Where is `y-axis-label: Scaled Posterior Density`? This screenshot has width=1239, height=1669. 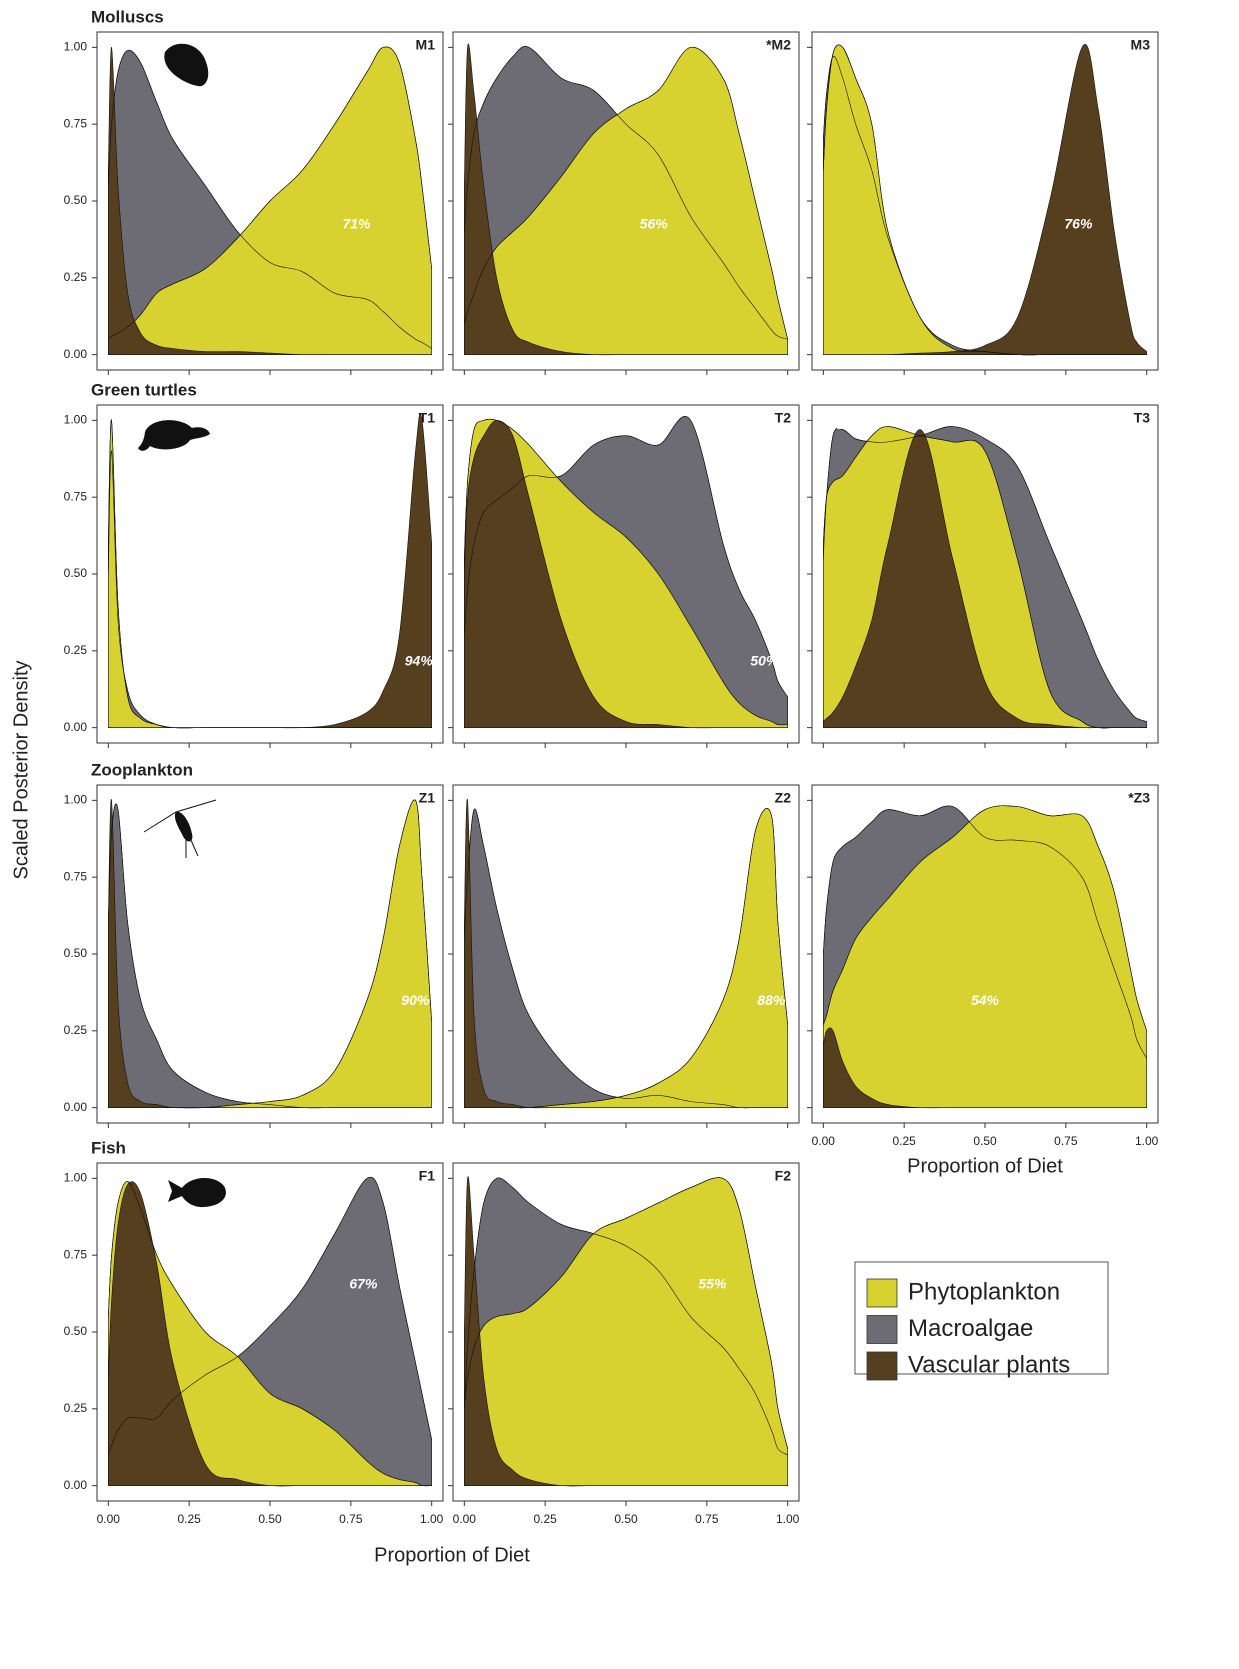 y-axis-label: Scaled Posterior Density is located at coordinates (21, 770).